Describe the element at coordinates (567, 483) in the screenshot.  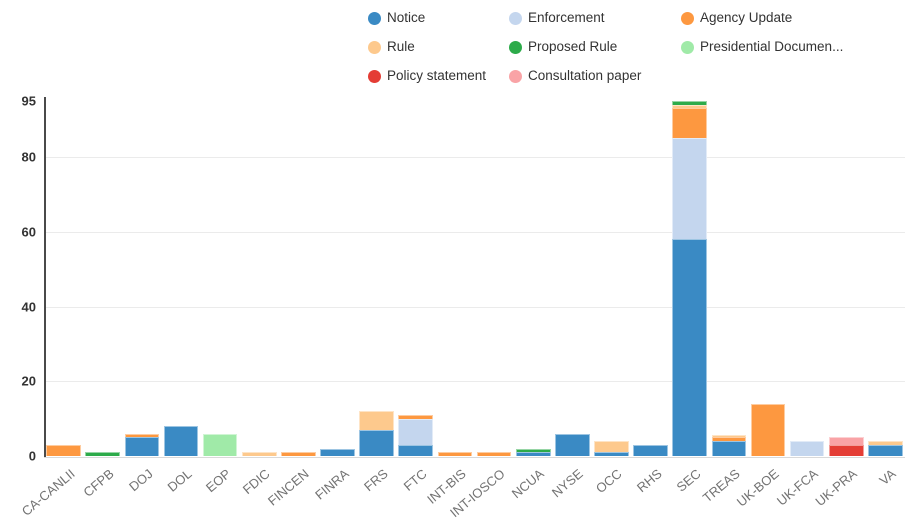
I see `x-tick-label: NYSE` at that location.